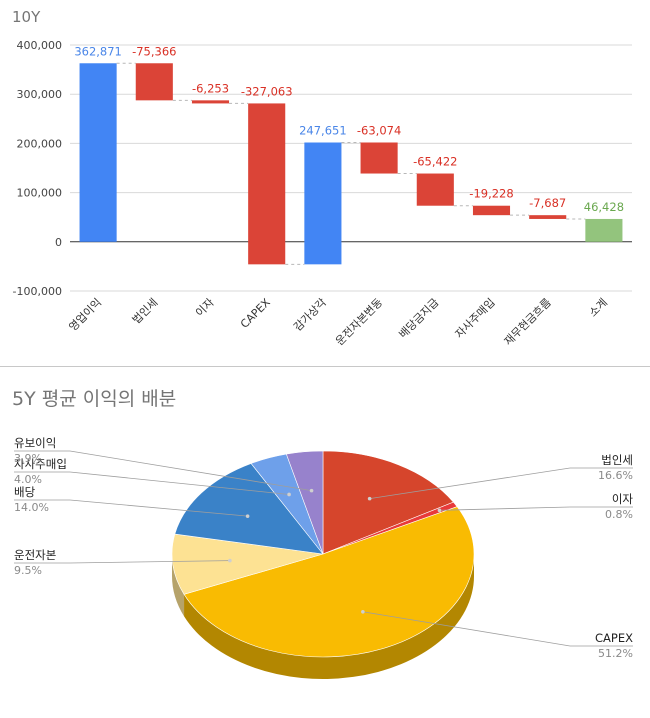  I want to click on x-tick-label: 자사주매입, so click(475, 318).